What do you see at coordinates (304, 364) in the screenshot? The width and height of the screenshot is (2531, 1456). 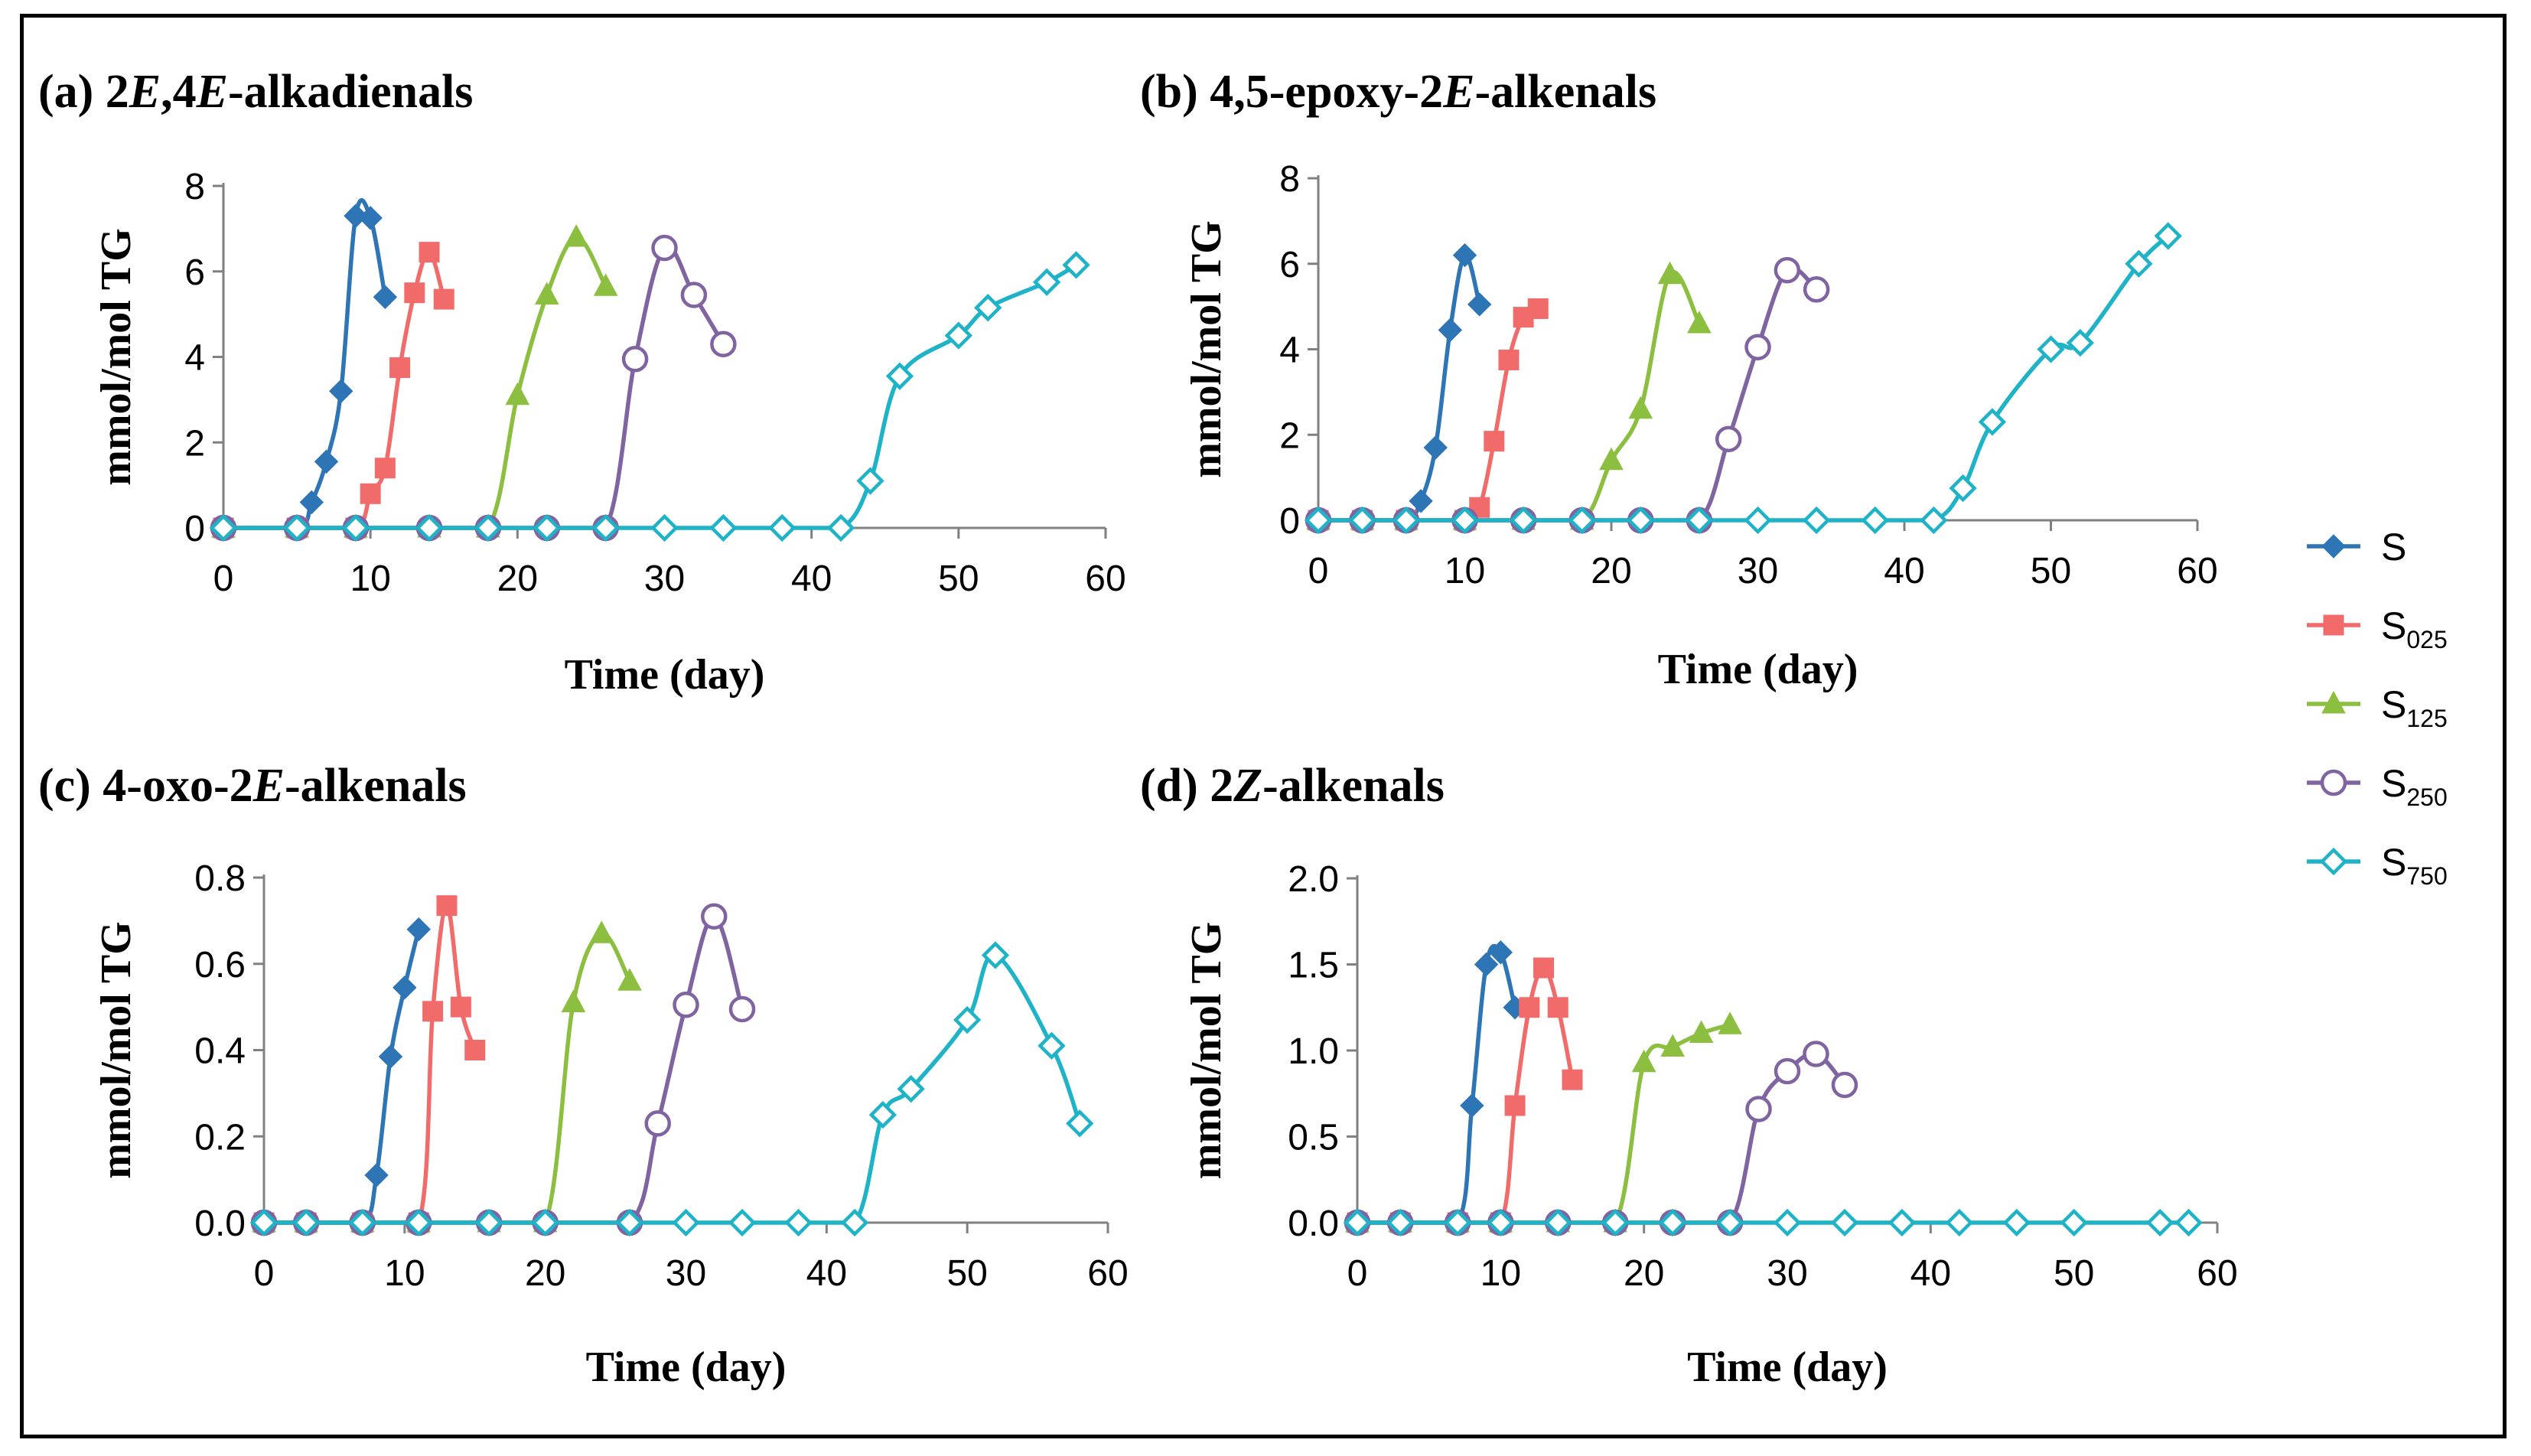 I see `series-line-s` at bounding box center [304, 364].